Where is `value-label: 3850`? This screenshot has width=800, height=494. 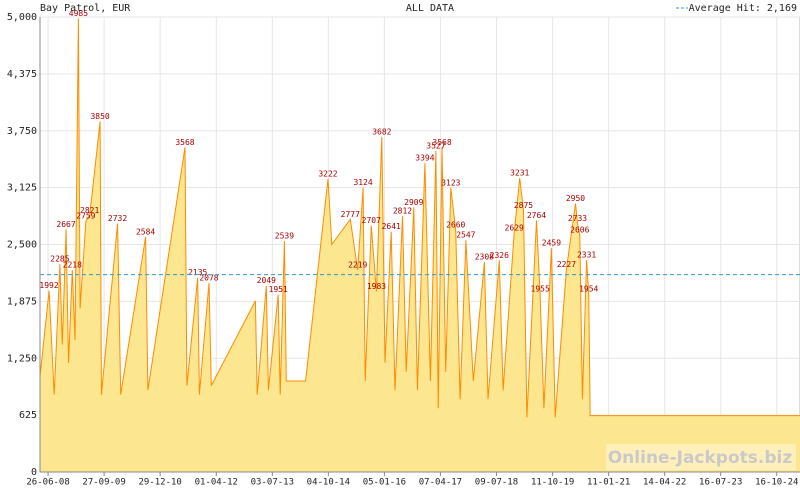 value-label: 3850 is located at coordinates (99, 116).